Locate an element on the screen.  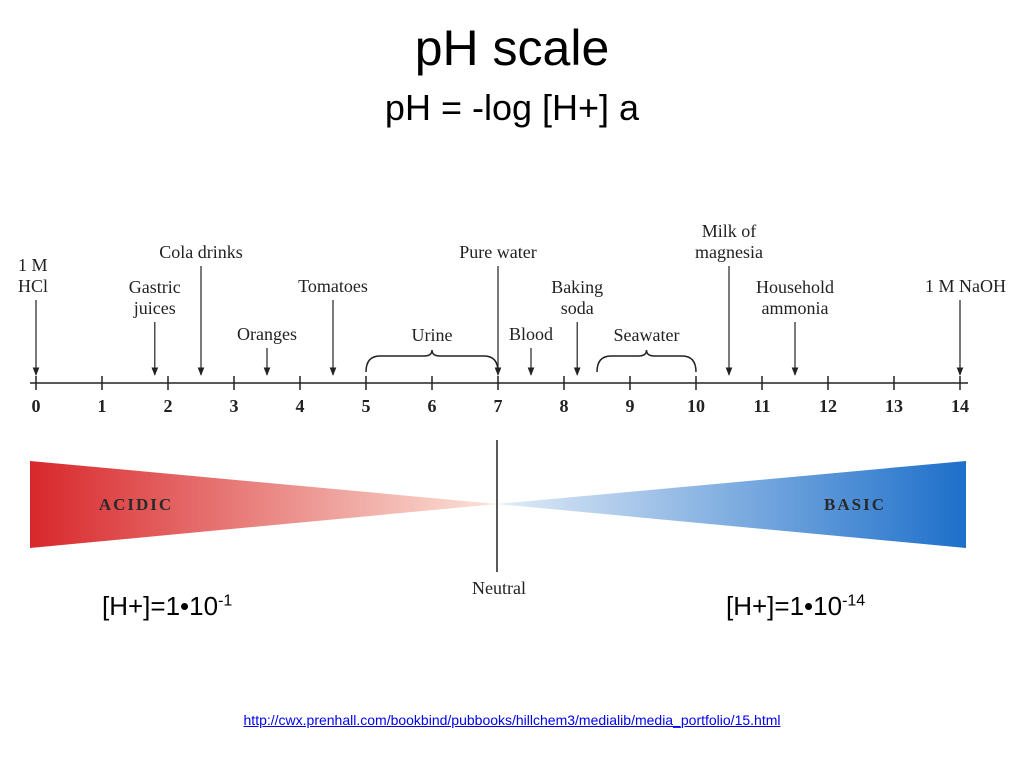
basic-wedge is located at coordinates (731, 504).